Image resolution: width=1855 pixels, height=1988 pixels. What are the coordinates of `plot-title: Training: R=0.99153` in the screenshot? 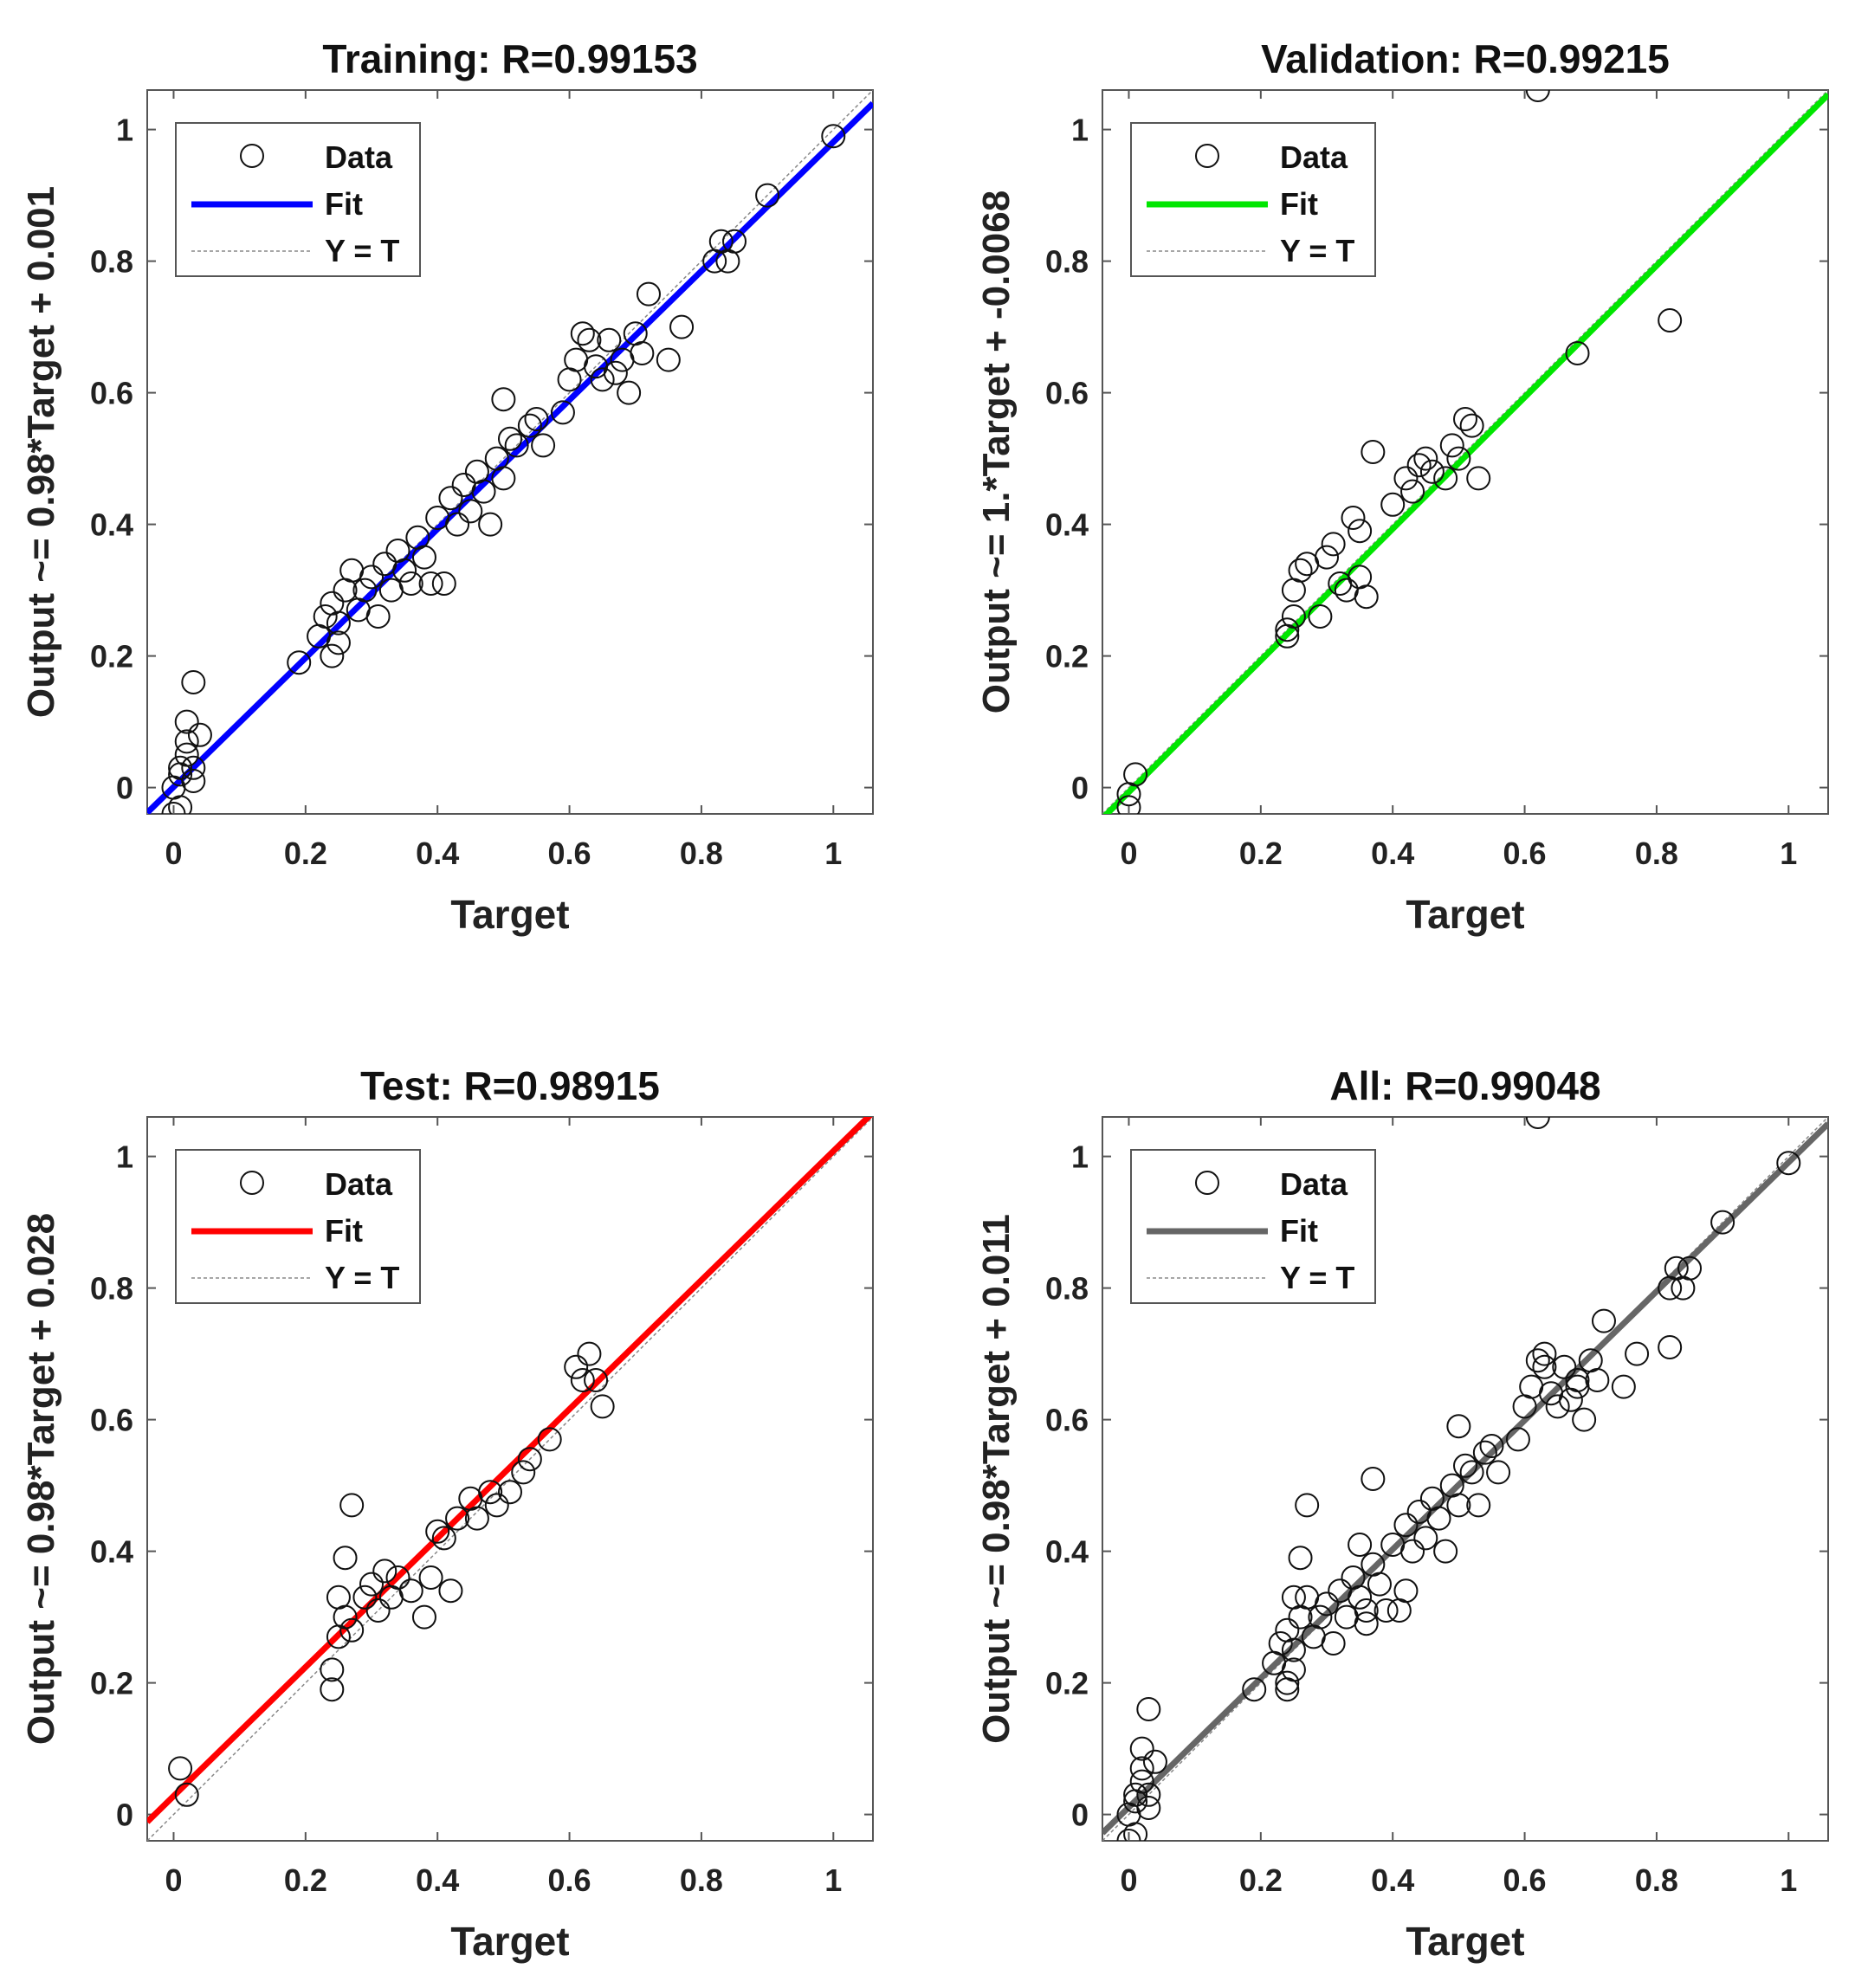 It's located at (510, 58).